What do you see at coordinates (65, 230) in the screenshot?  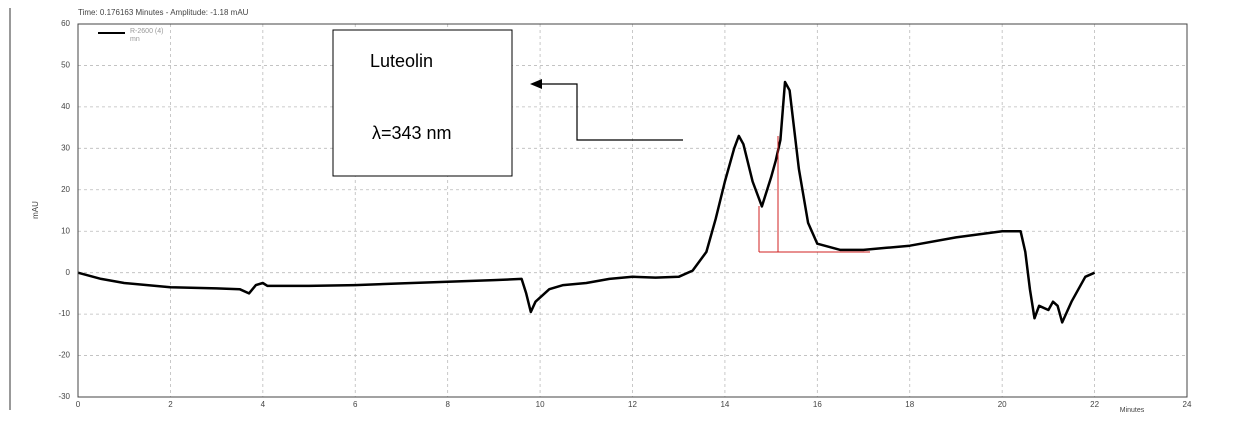 I see `y-tick-label: 10` at bounding box center [65, 230].